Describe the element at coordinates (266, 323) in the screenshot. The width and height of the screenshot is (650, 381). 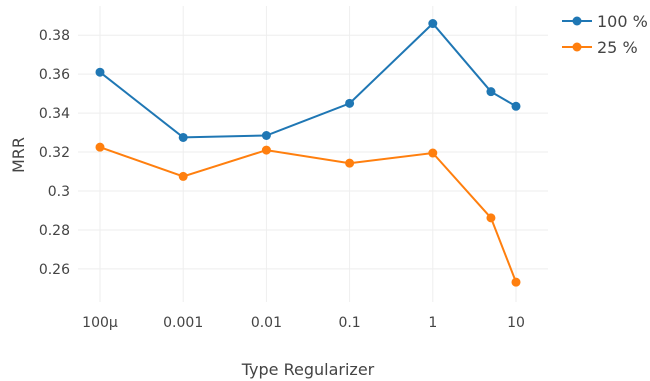
I see `x-tick-label: 0.01` at that location.